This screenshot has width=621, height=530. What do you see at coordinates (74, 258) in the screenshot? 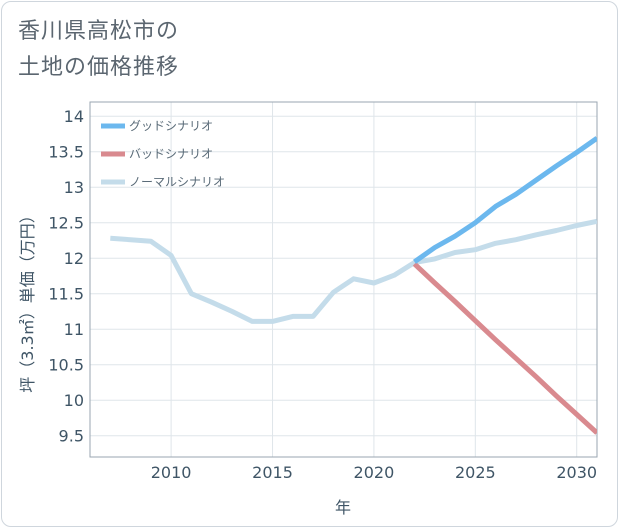
I see `y-tick-label: 12` at bounding box center [74, 258].